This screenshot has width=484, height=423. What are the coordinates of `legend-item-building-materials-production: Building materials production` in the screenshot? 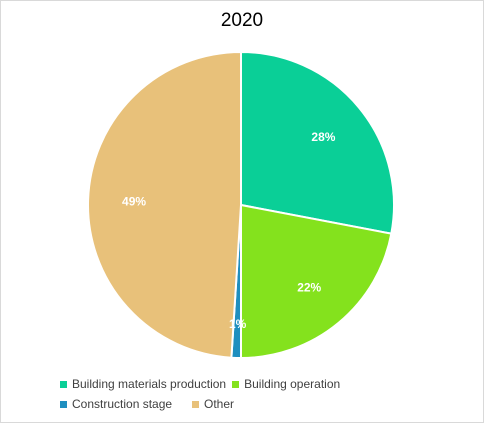 It's located at (143, 384).